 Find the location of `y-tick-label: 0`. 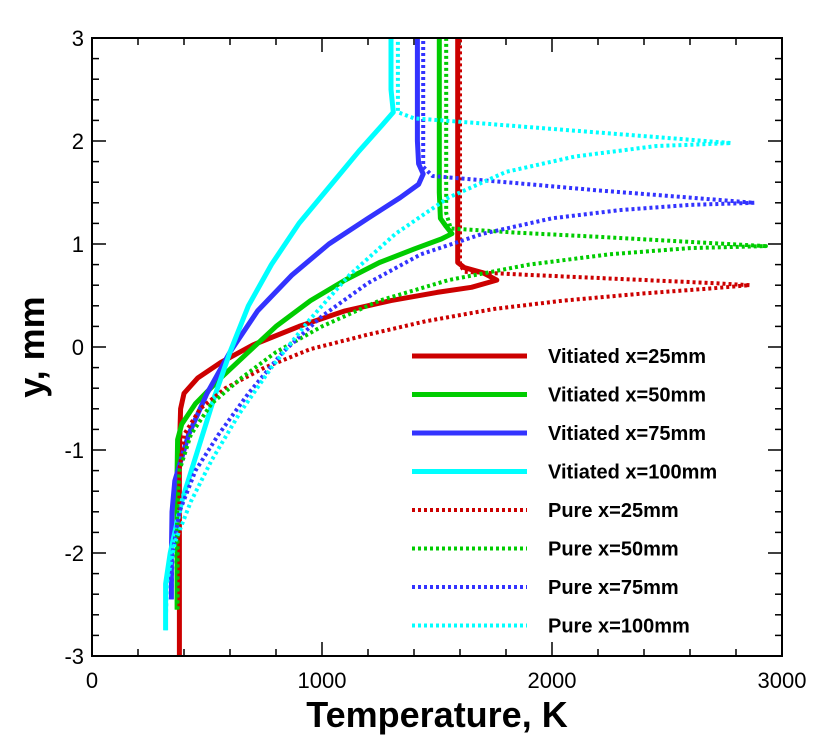

y-tick-label: 0 is located at coordinates (78, 347).